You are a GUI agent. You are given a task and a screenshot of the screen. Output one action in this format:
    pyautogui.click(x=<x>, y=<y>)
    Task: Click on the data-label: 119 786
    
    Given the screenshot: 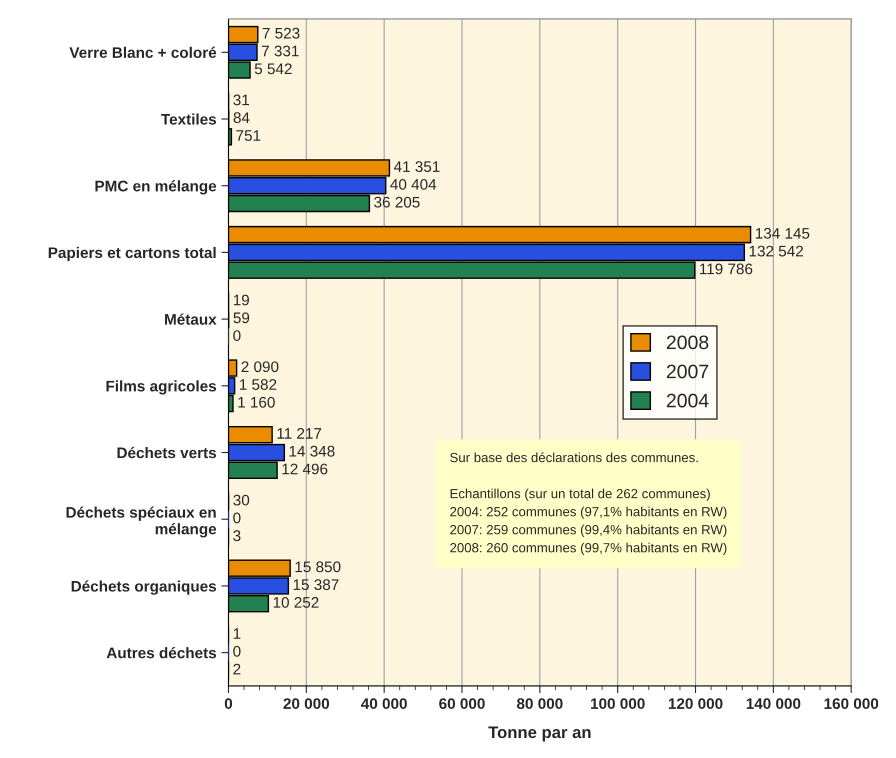 What is the action you would take?
    pyautogui.click(x=726, y=268)
    